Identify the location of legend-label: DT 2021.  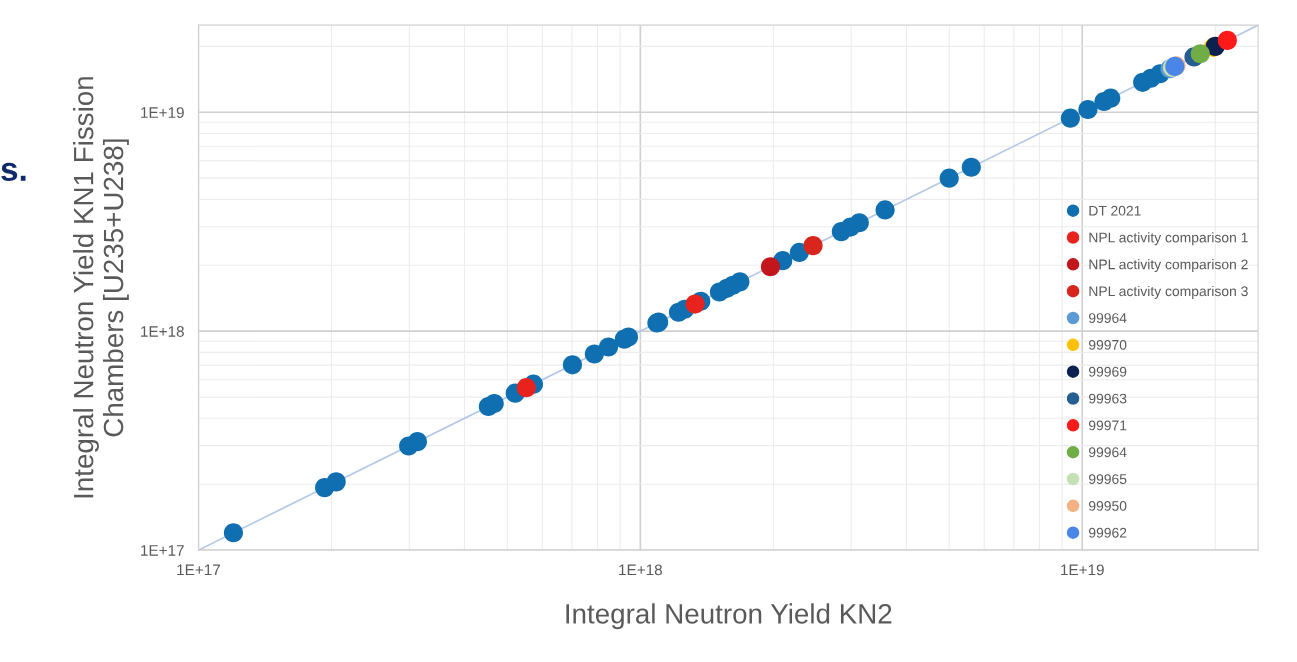
(1115, 210).